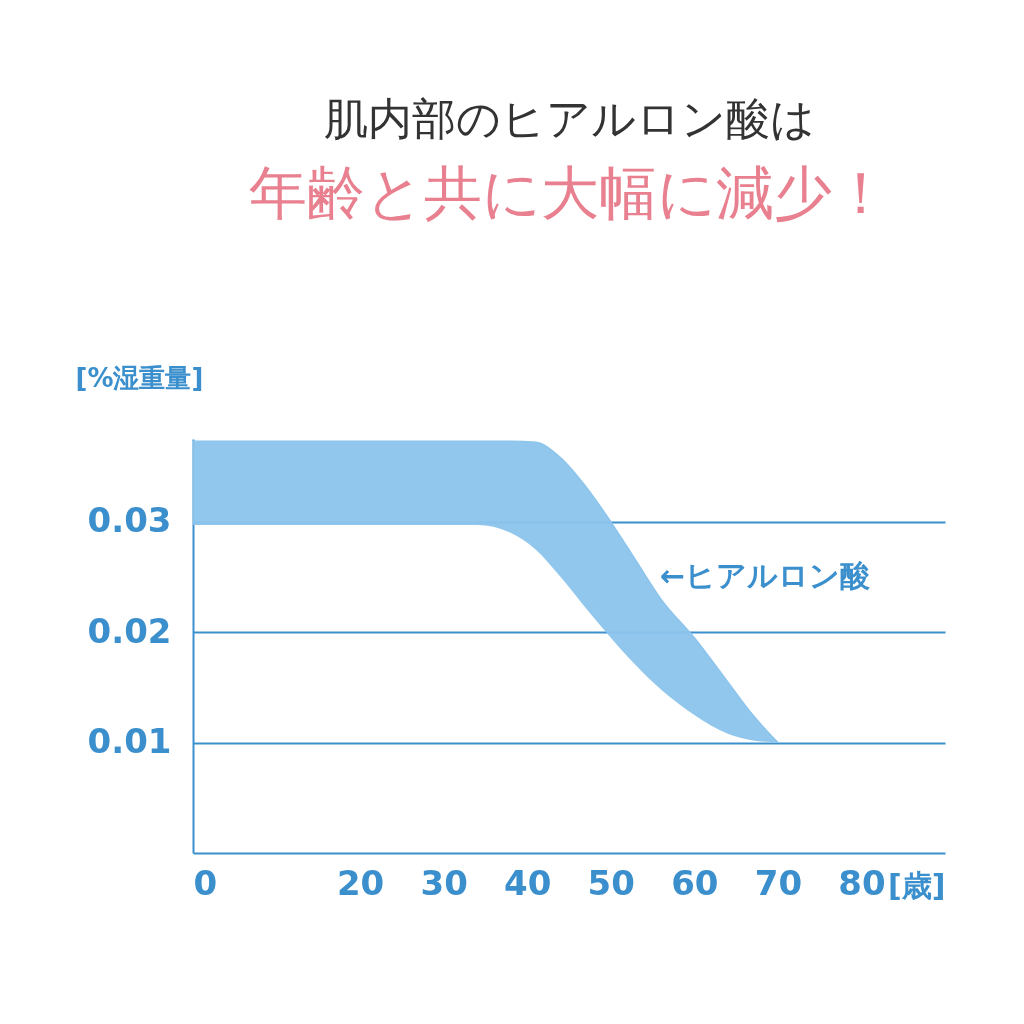  What do you see at coordinates (129, 741) in the screenshot?
I see `y-tick-label: 0.01` at bounding box center [129, 741].